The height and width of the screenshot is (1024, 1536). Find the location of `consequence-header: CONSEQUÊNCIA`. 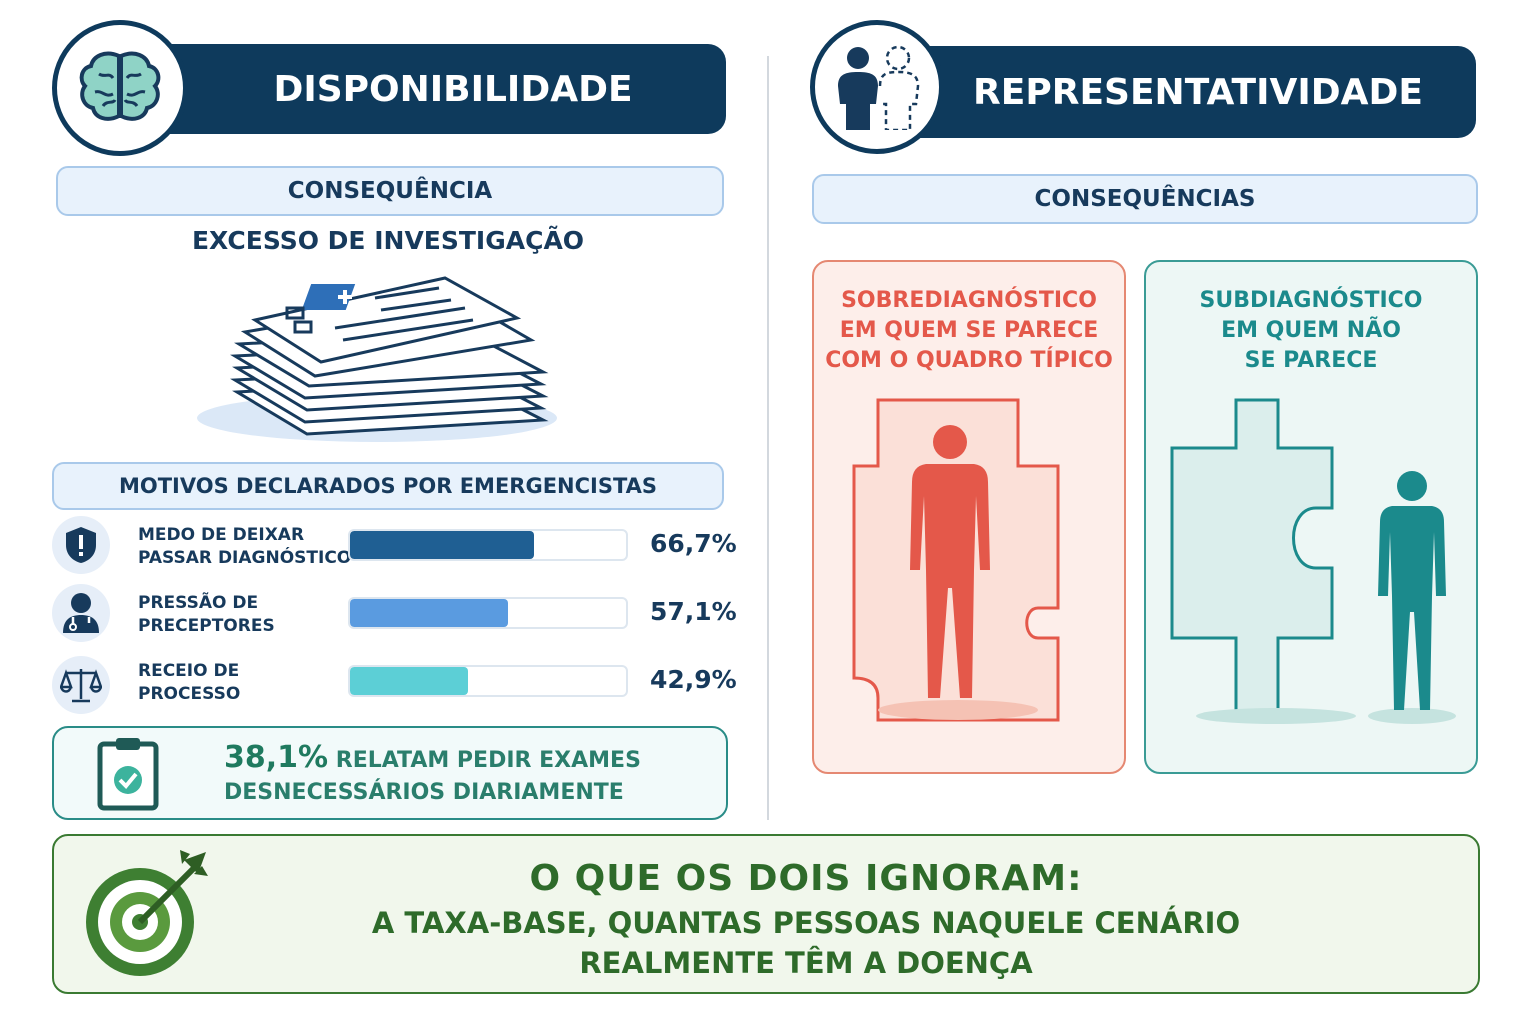

consequence-header: CONSEQUÊNCIA is located at coordinates (390, 191).